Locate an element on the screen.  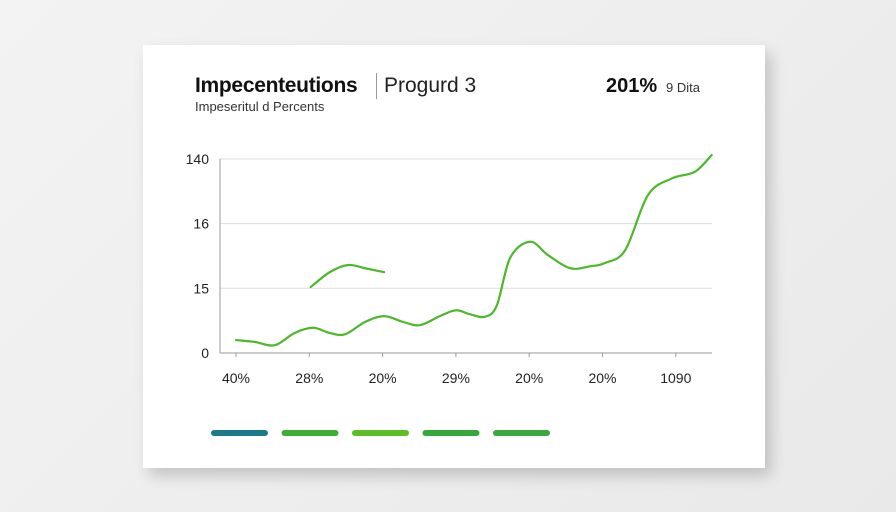
title-divider is located at coordinates (376, 86).